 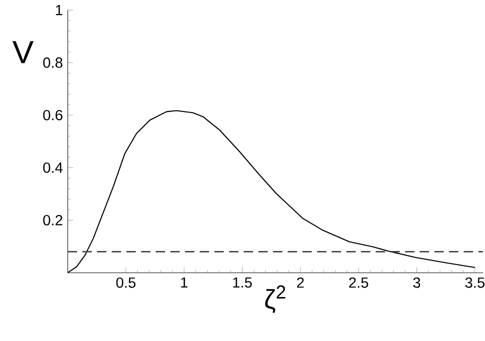 What do you see at coordinates (242, 282) in the screenshot?
I see `x-tick-label: 1.5` at bounding box center [242, 282].